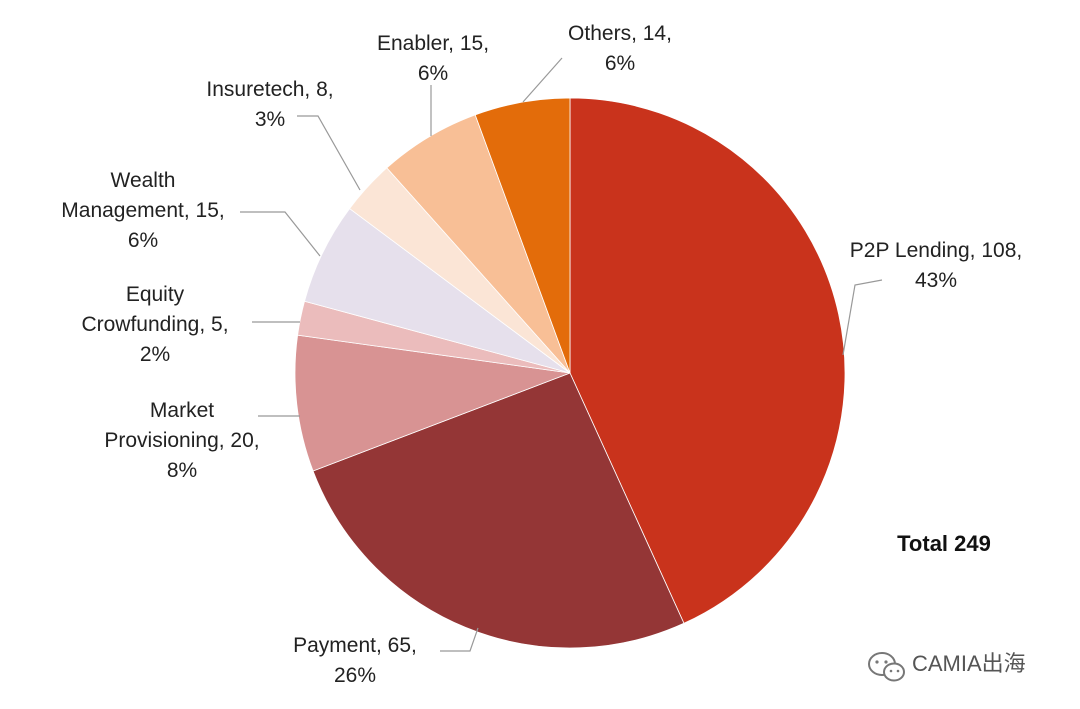 The height and width of the screenshot is (709, 1080). I want to click on slice-label: Wealth Management, 15, 6%, so click(142, 210).